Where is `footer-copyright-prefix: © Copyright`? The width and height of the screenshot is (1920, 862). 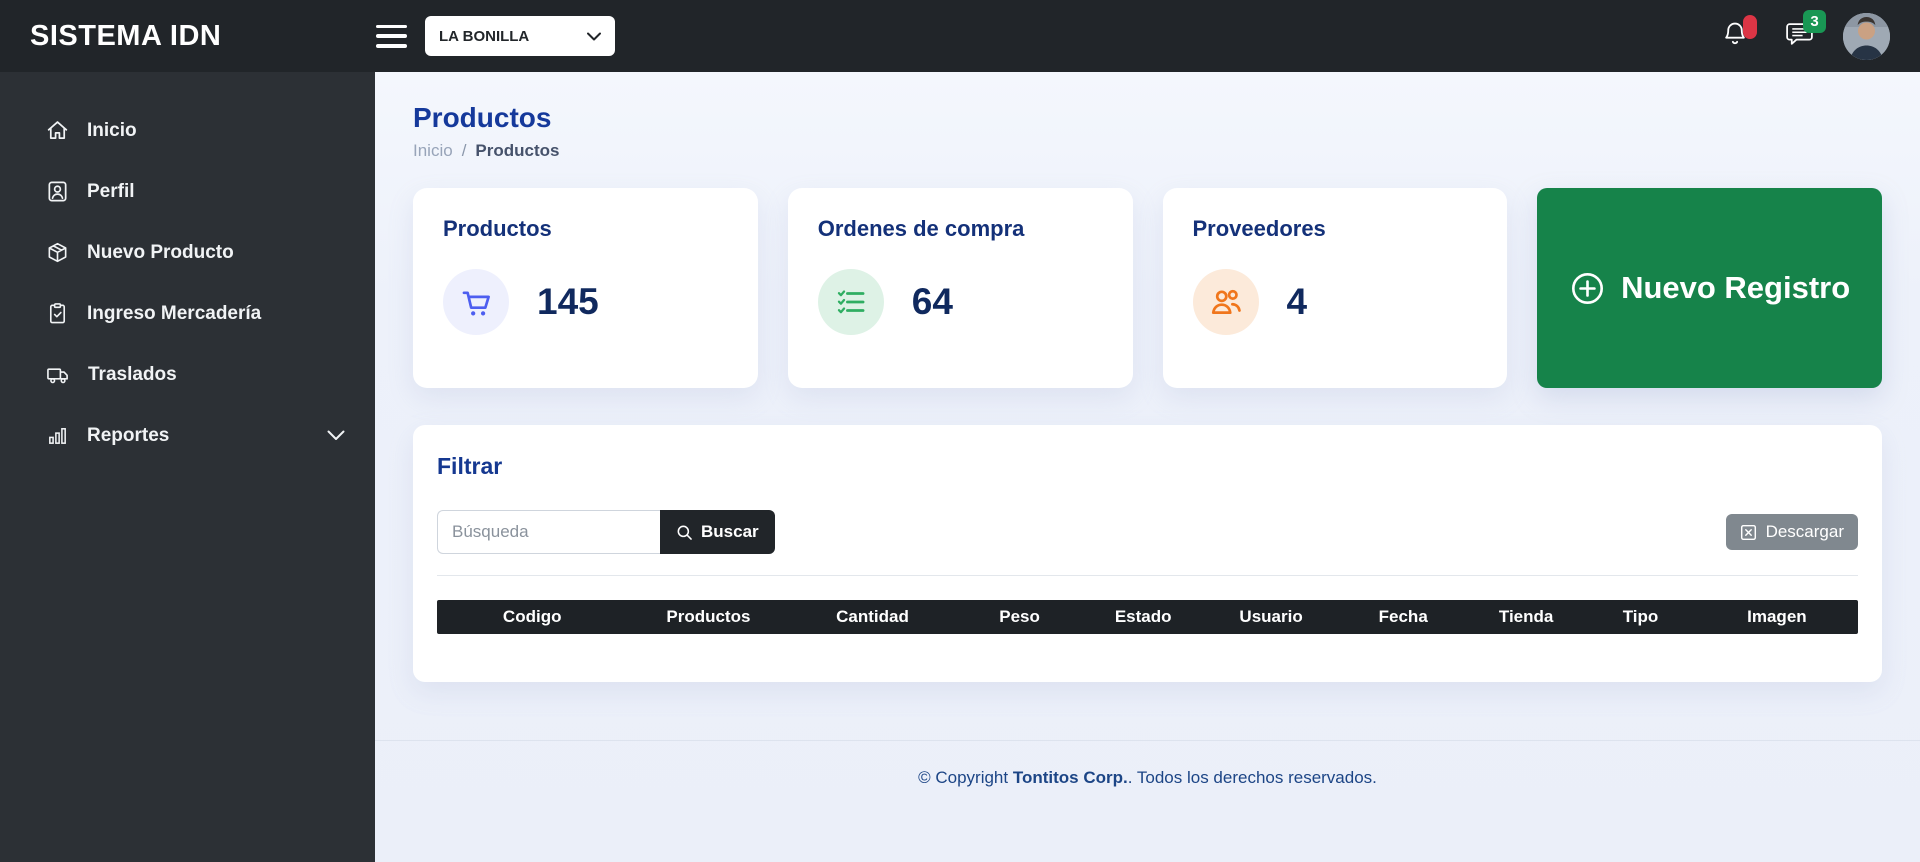
footer-copyright-prefix: © Copyright is located at coordinates (965, 777).